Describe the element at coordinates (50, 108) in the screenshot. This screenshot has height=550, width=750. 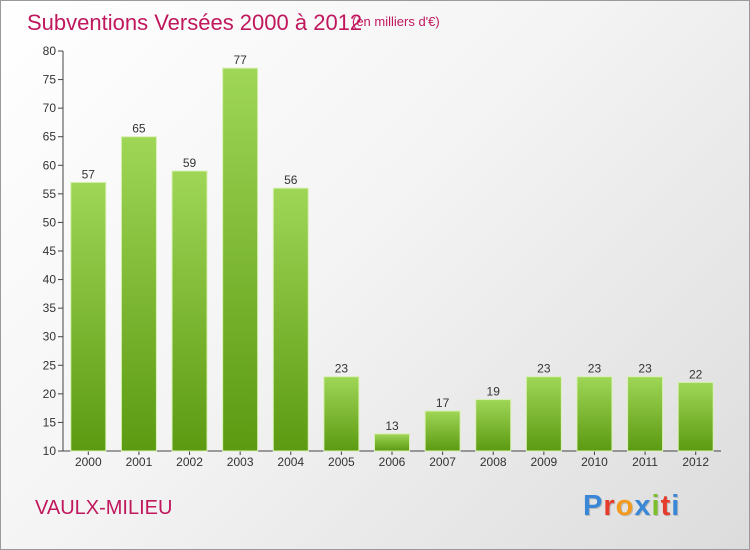
I see `y-tick-label: 70` at that location.